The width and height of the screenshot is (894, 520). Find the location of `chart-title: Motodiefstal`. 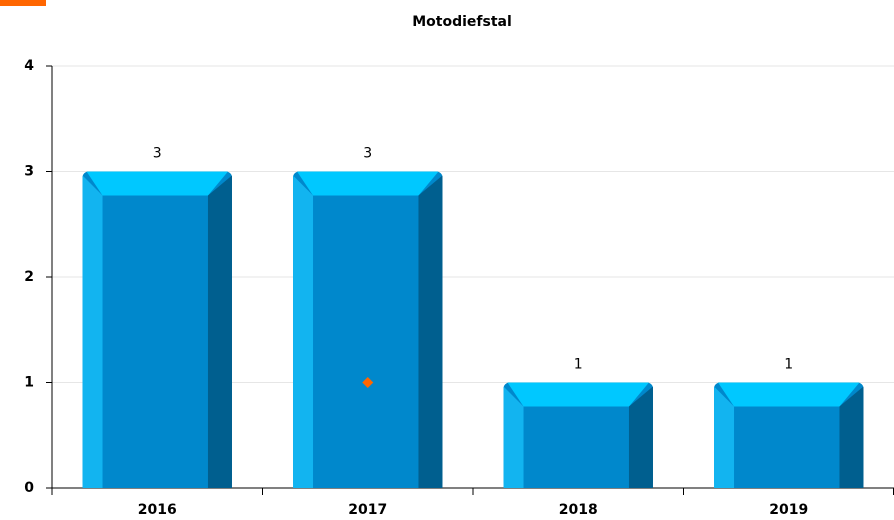

chart-title: Motodiefstal is located at coordinates (462, 22).